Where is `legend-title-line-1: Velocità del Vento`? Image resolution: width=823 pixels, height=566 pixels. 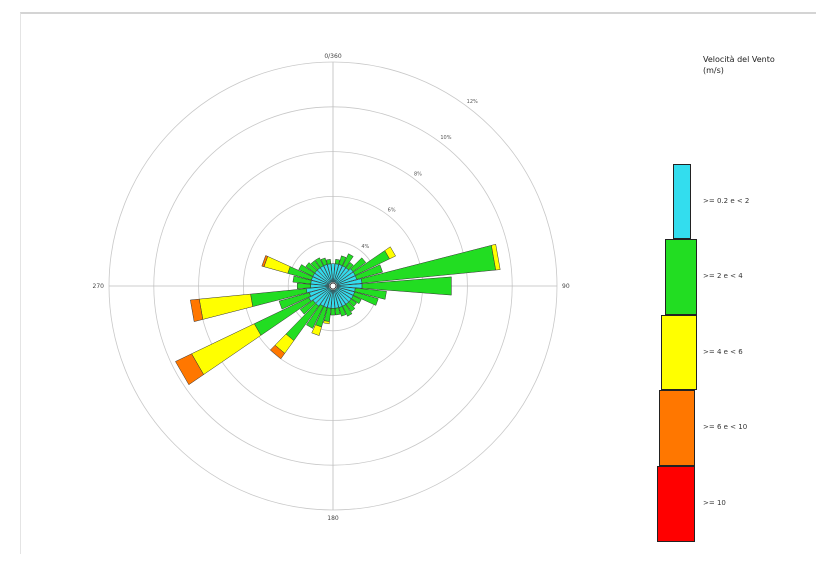 legend-title-line-1: Velocità del Vento is located at coordinates (739, 59).